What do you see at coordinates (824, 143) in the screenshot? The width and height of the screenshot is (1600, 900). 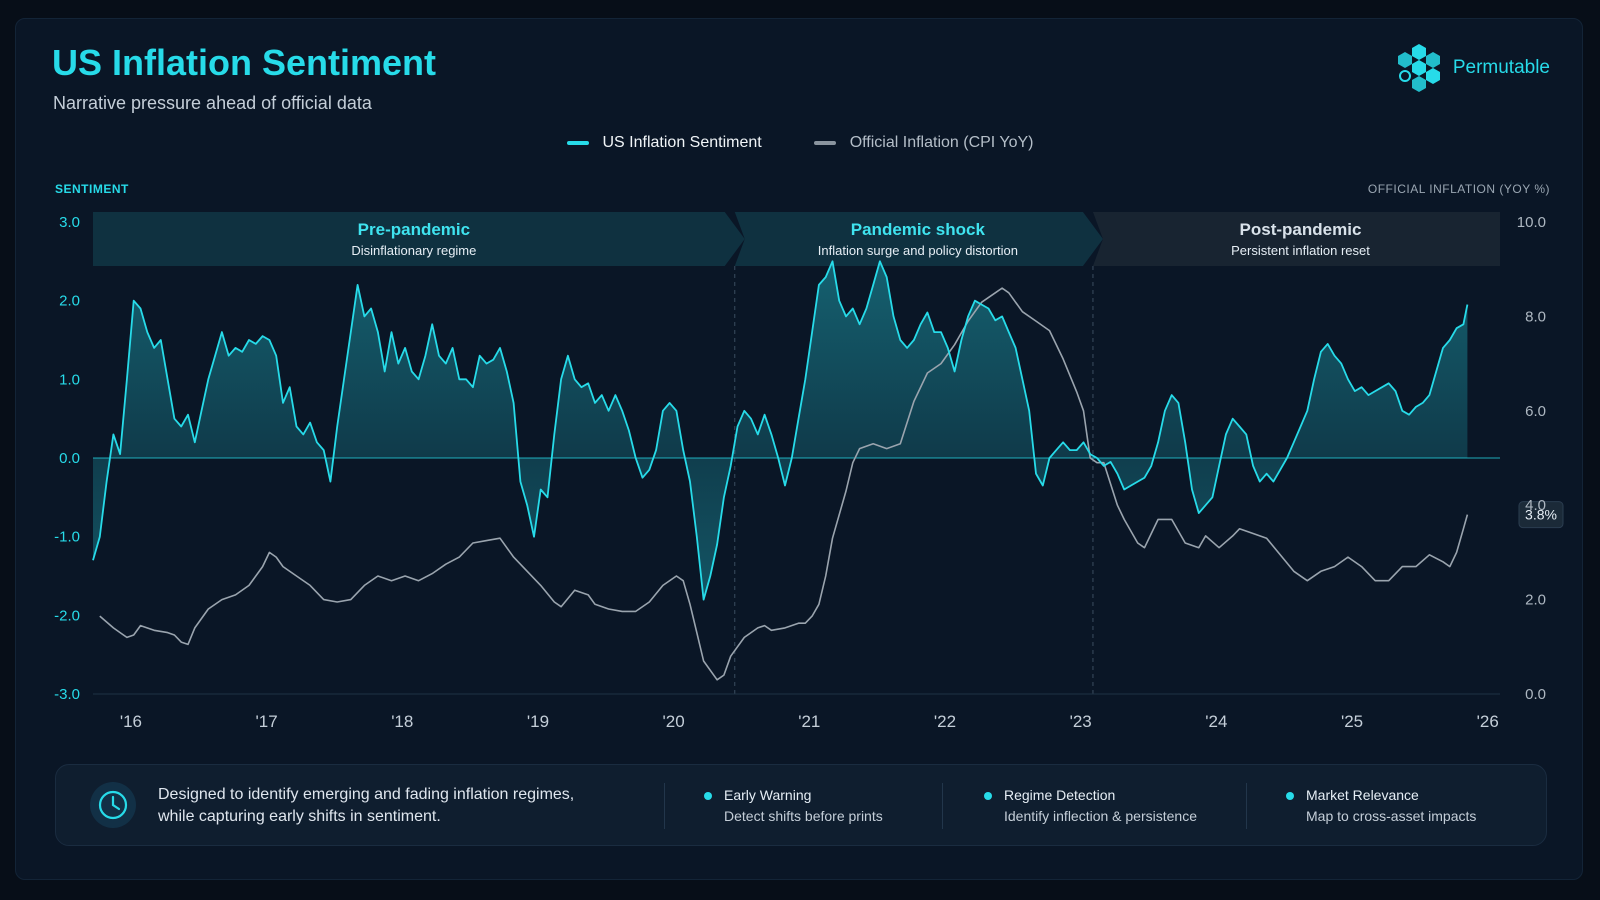 I see `legend-swatch-cpi` at bounding box center [824, 143].